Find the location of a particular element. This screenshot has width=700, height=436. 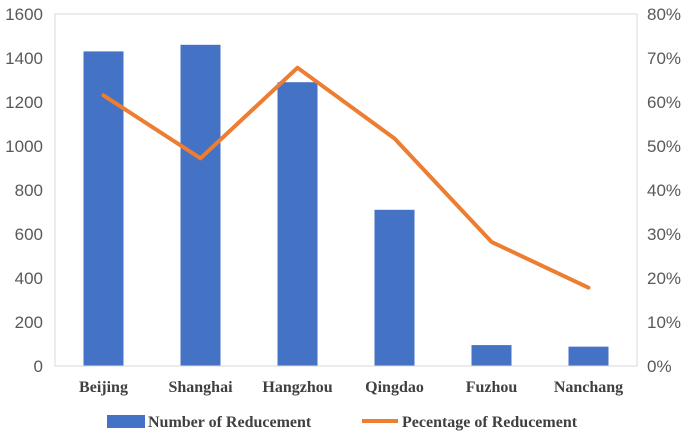

right-tick-label: 50% is located at coordinates (664, 146).